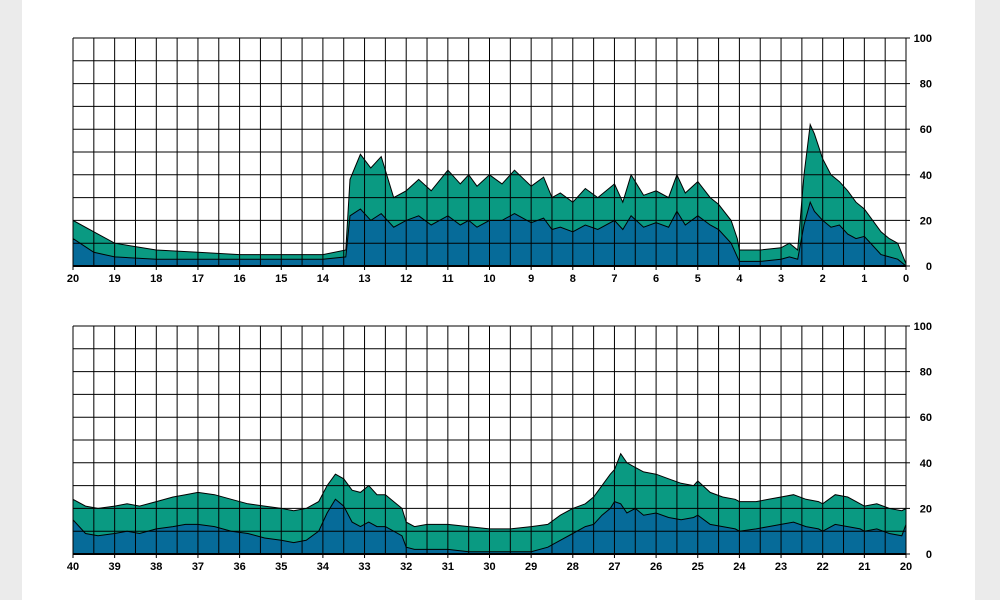  Describe the element at coordinates (573, 567) in the screenshot. I see `x-tick-label: 28` at that location.